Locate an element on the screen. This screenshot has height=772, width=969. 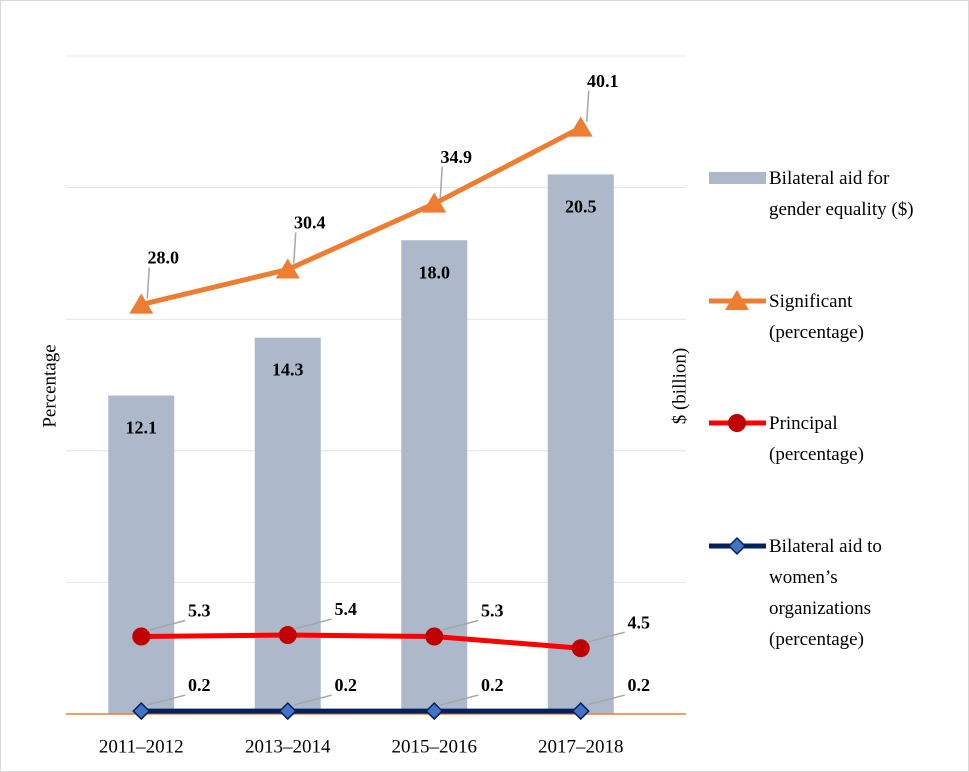
x-tick-label: 2015–2016 is located at coordinates (435, 746).